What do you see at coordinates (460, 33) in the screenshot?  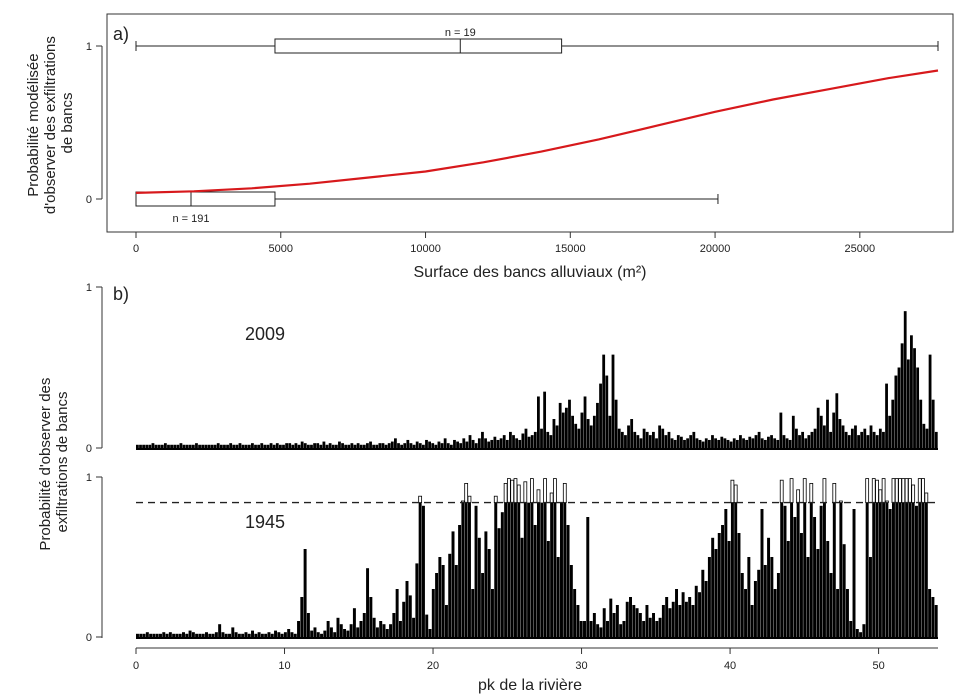 I see `boxplot-top-n-label: n = 19` at bounding box center [460, 33].